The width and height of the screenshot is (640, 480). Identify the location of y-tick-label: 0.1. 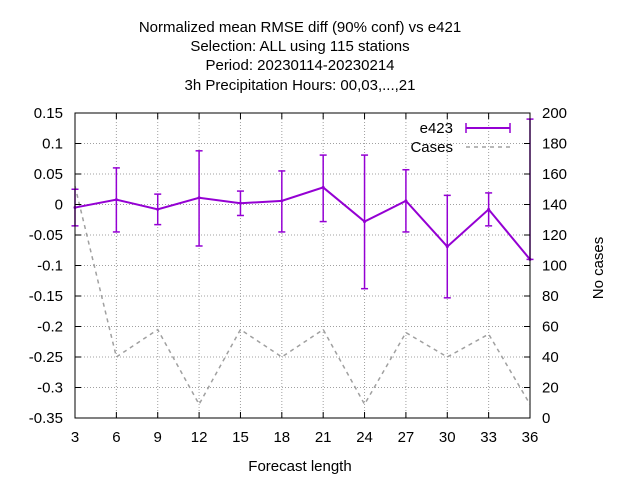
(52, 144).